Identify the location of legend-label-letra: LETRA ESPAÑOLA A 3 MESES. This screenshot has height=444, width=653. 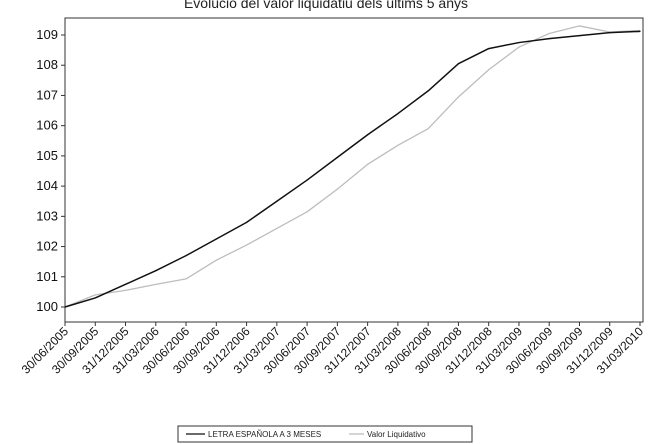
(264, 434).